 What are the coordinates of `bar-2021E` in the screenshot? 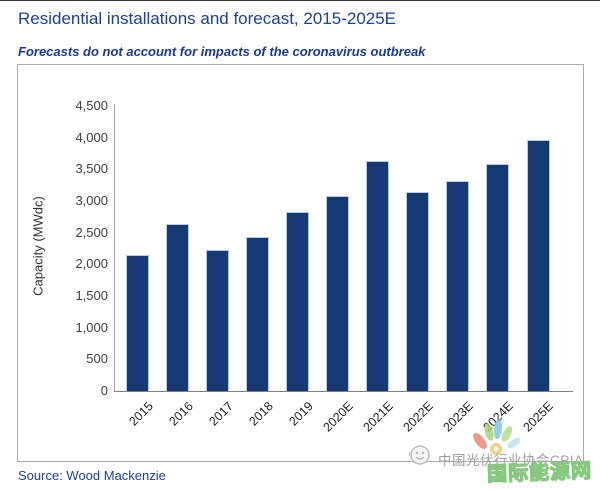 It's located at (378, 276).